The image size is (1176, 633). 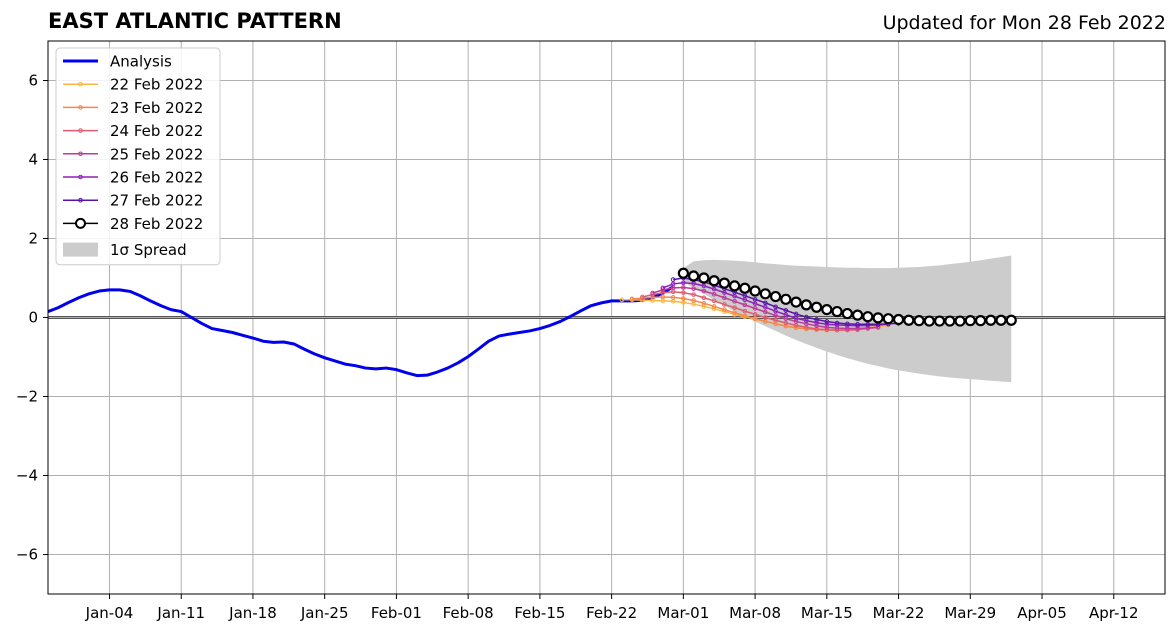 I want to click on series-line-analysis, so click(x=361, y=331).